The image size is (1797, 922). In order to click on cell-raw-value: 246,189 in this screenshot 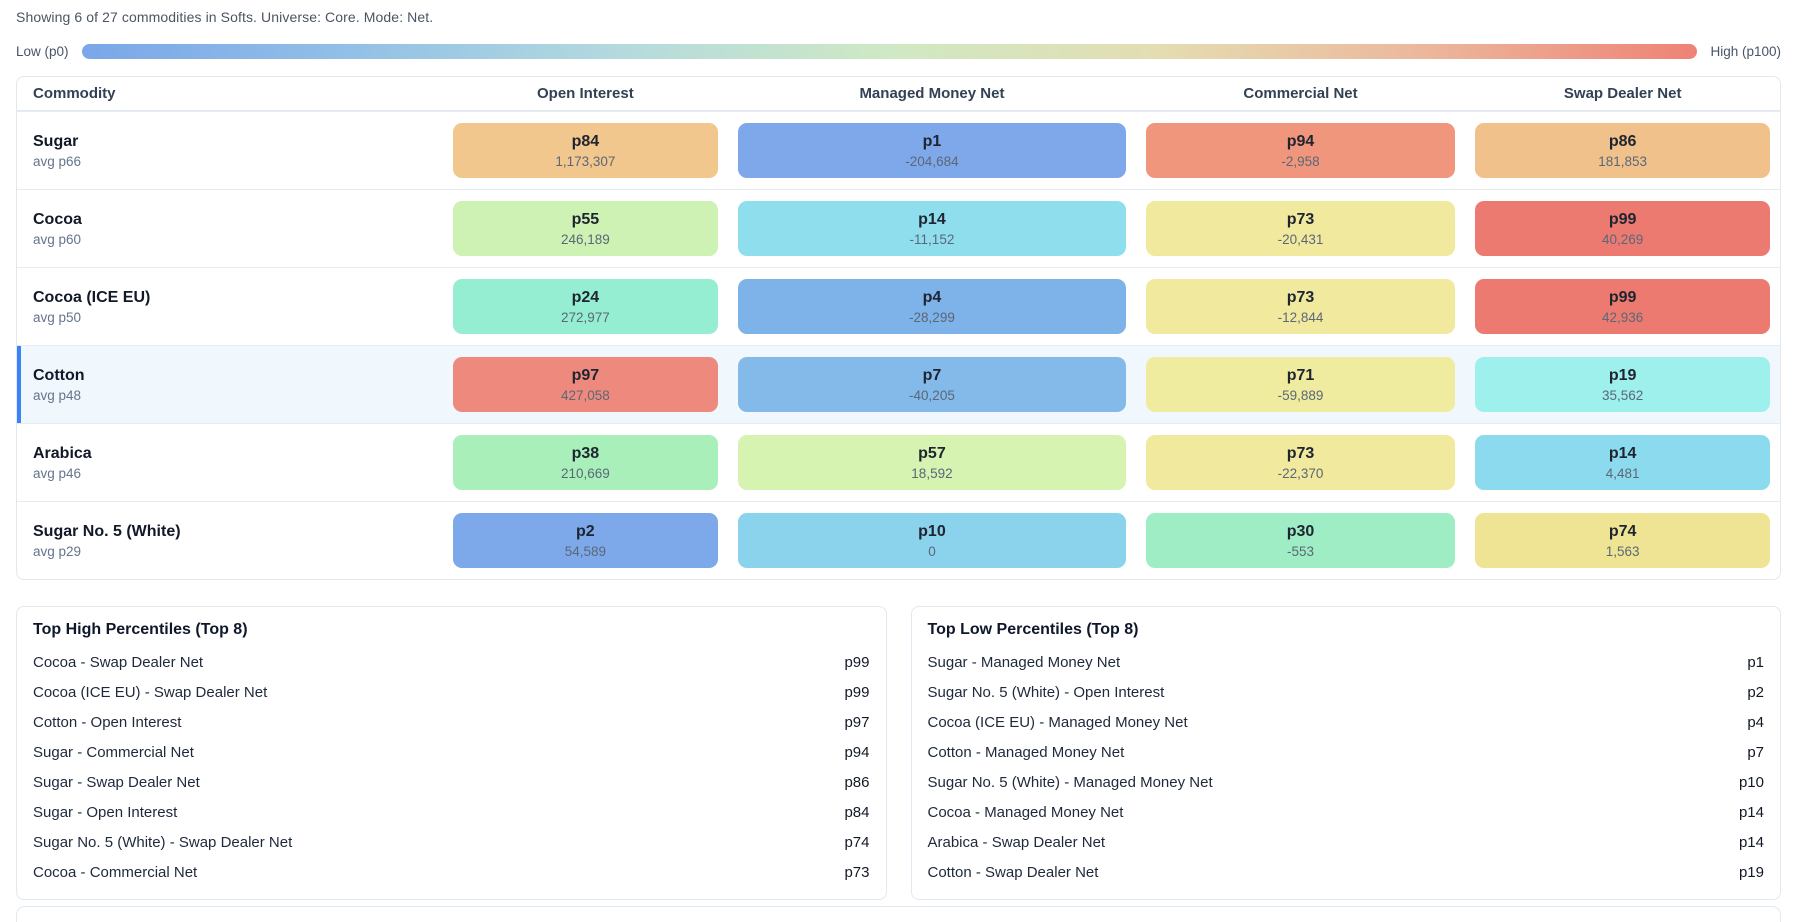, I will do `click(585, 239)`.